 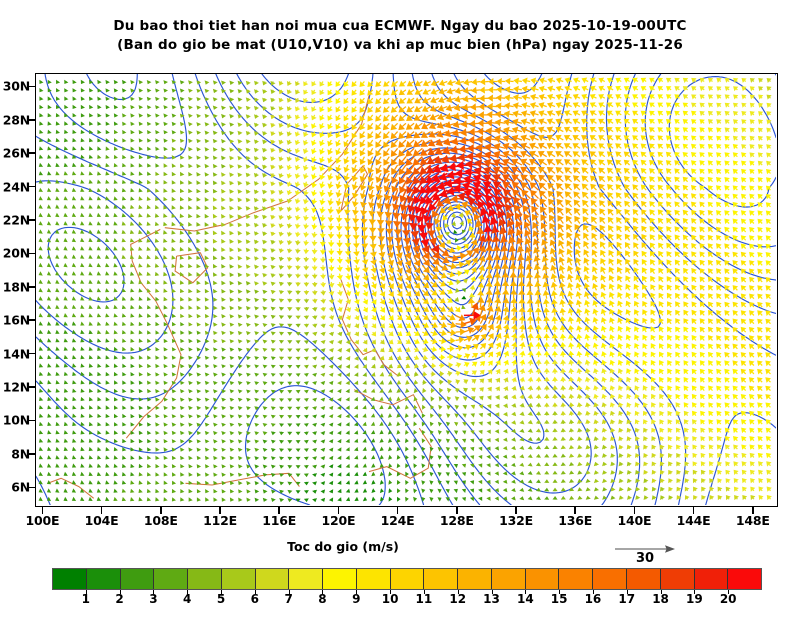 I want to click on colorbar-label: 6, so click(x=255, y=599).